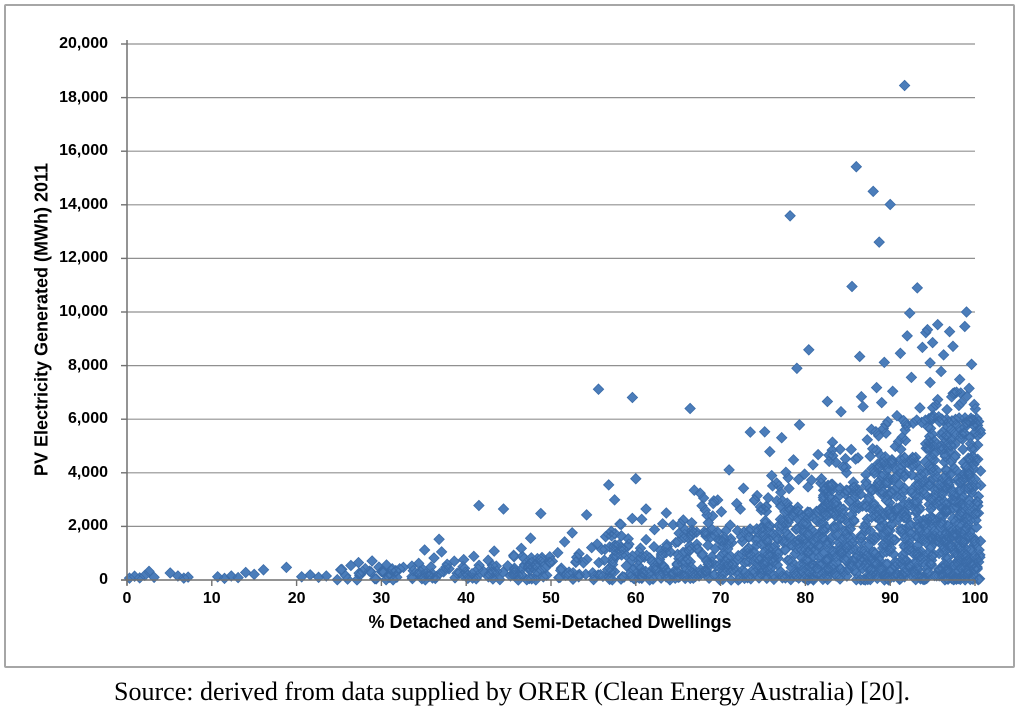 Image resolution: width=1024 pixels, height=722 pixels. What do you see at coordinates (720, 598) in the screenshot?
I see `x-tick-label: 70` at bounding box center [720, 598].